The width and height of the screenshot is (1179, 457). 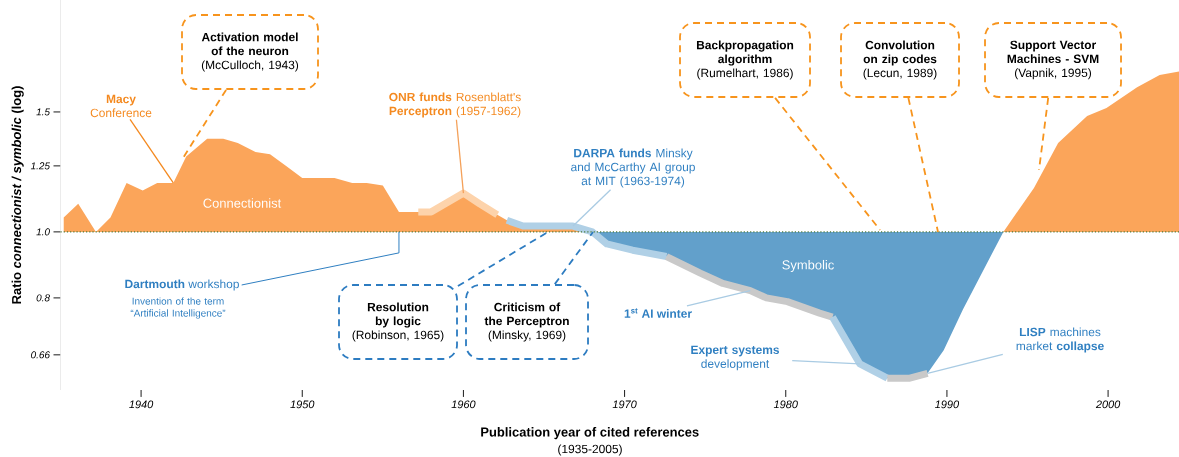 I want to click on series-label: Connectionist, so click(x=242, y=203).